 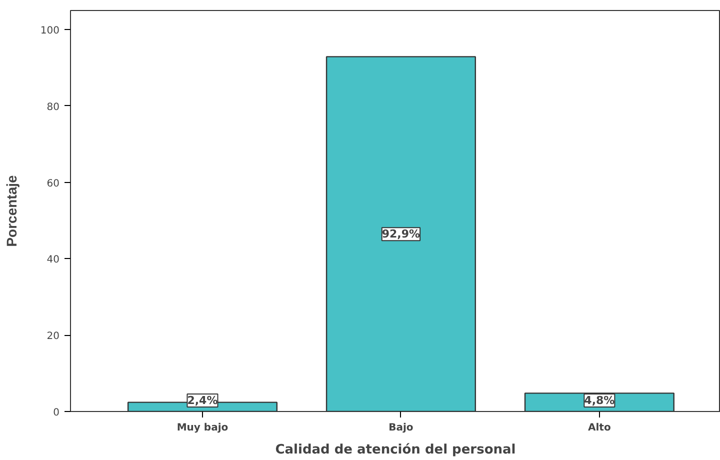 I want to click on y-axis-title: Porcentaje, so click(x=11, y=210).